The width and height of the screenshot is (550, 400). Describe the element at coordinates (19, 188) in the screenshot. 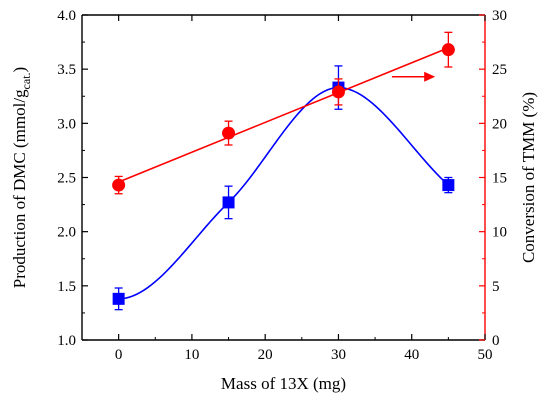

I see `y-left-title-main: Production of DMC (mmol/g` at that location.